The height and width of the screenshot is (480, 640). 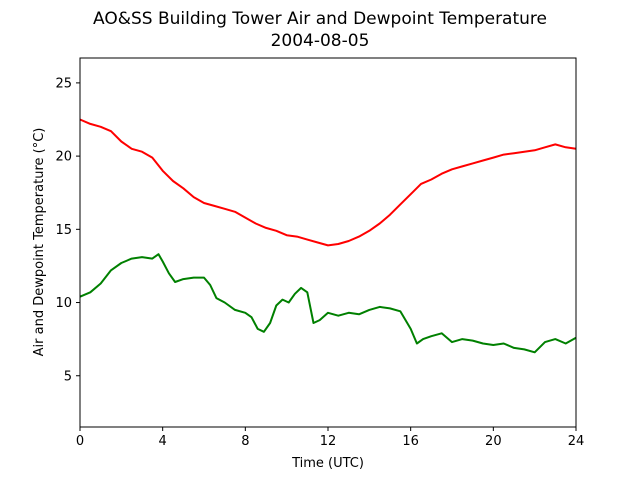 I want to click on y-tick-label: 20, so click(x=63, y=157).